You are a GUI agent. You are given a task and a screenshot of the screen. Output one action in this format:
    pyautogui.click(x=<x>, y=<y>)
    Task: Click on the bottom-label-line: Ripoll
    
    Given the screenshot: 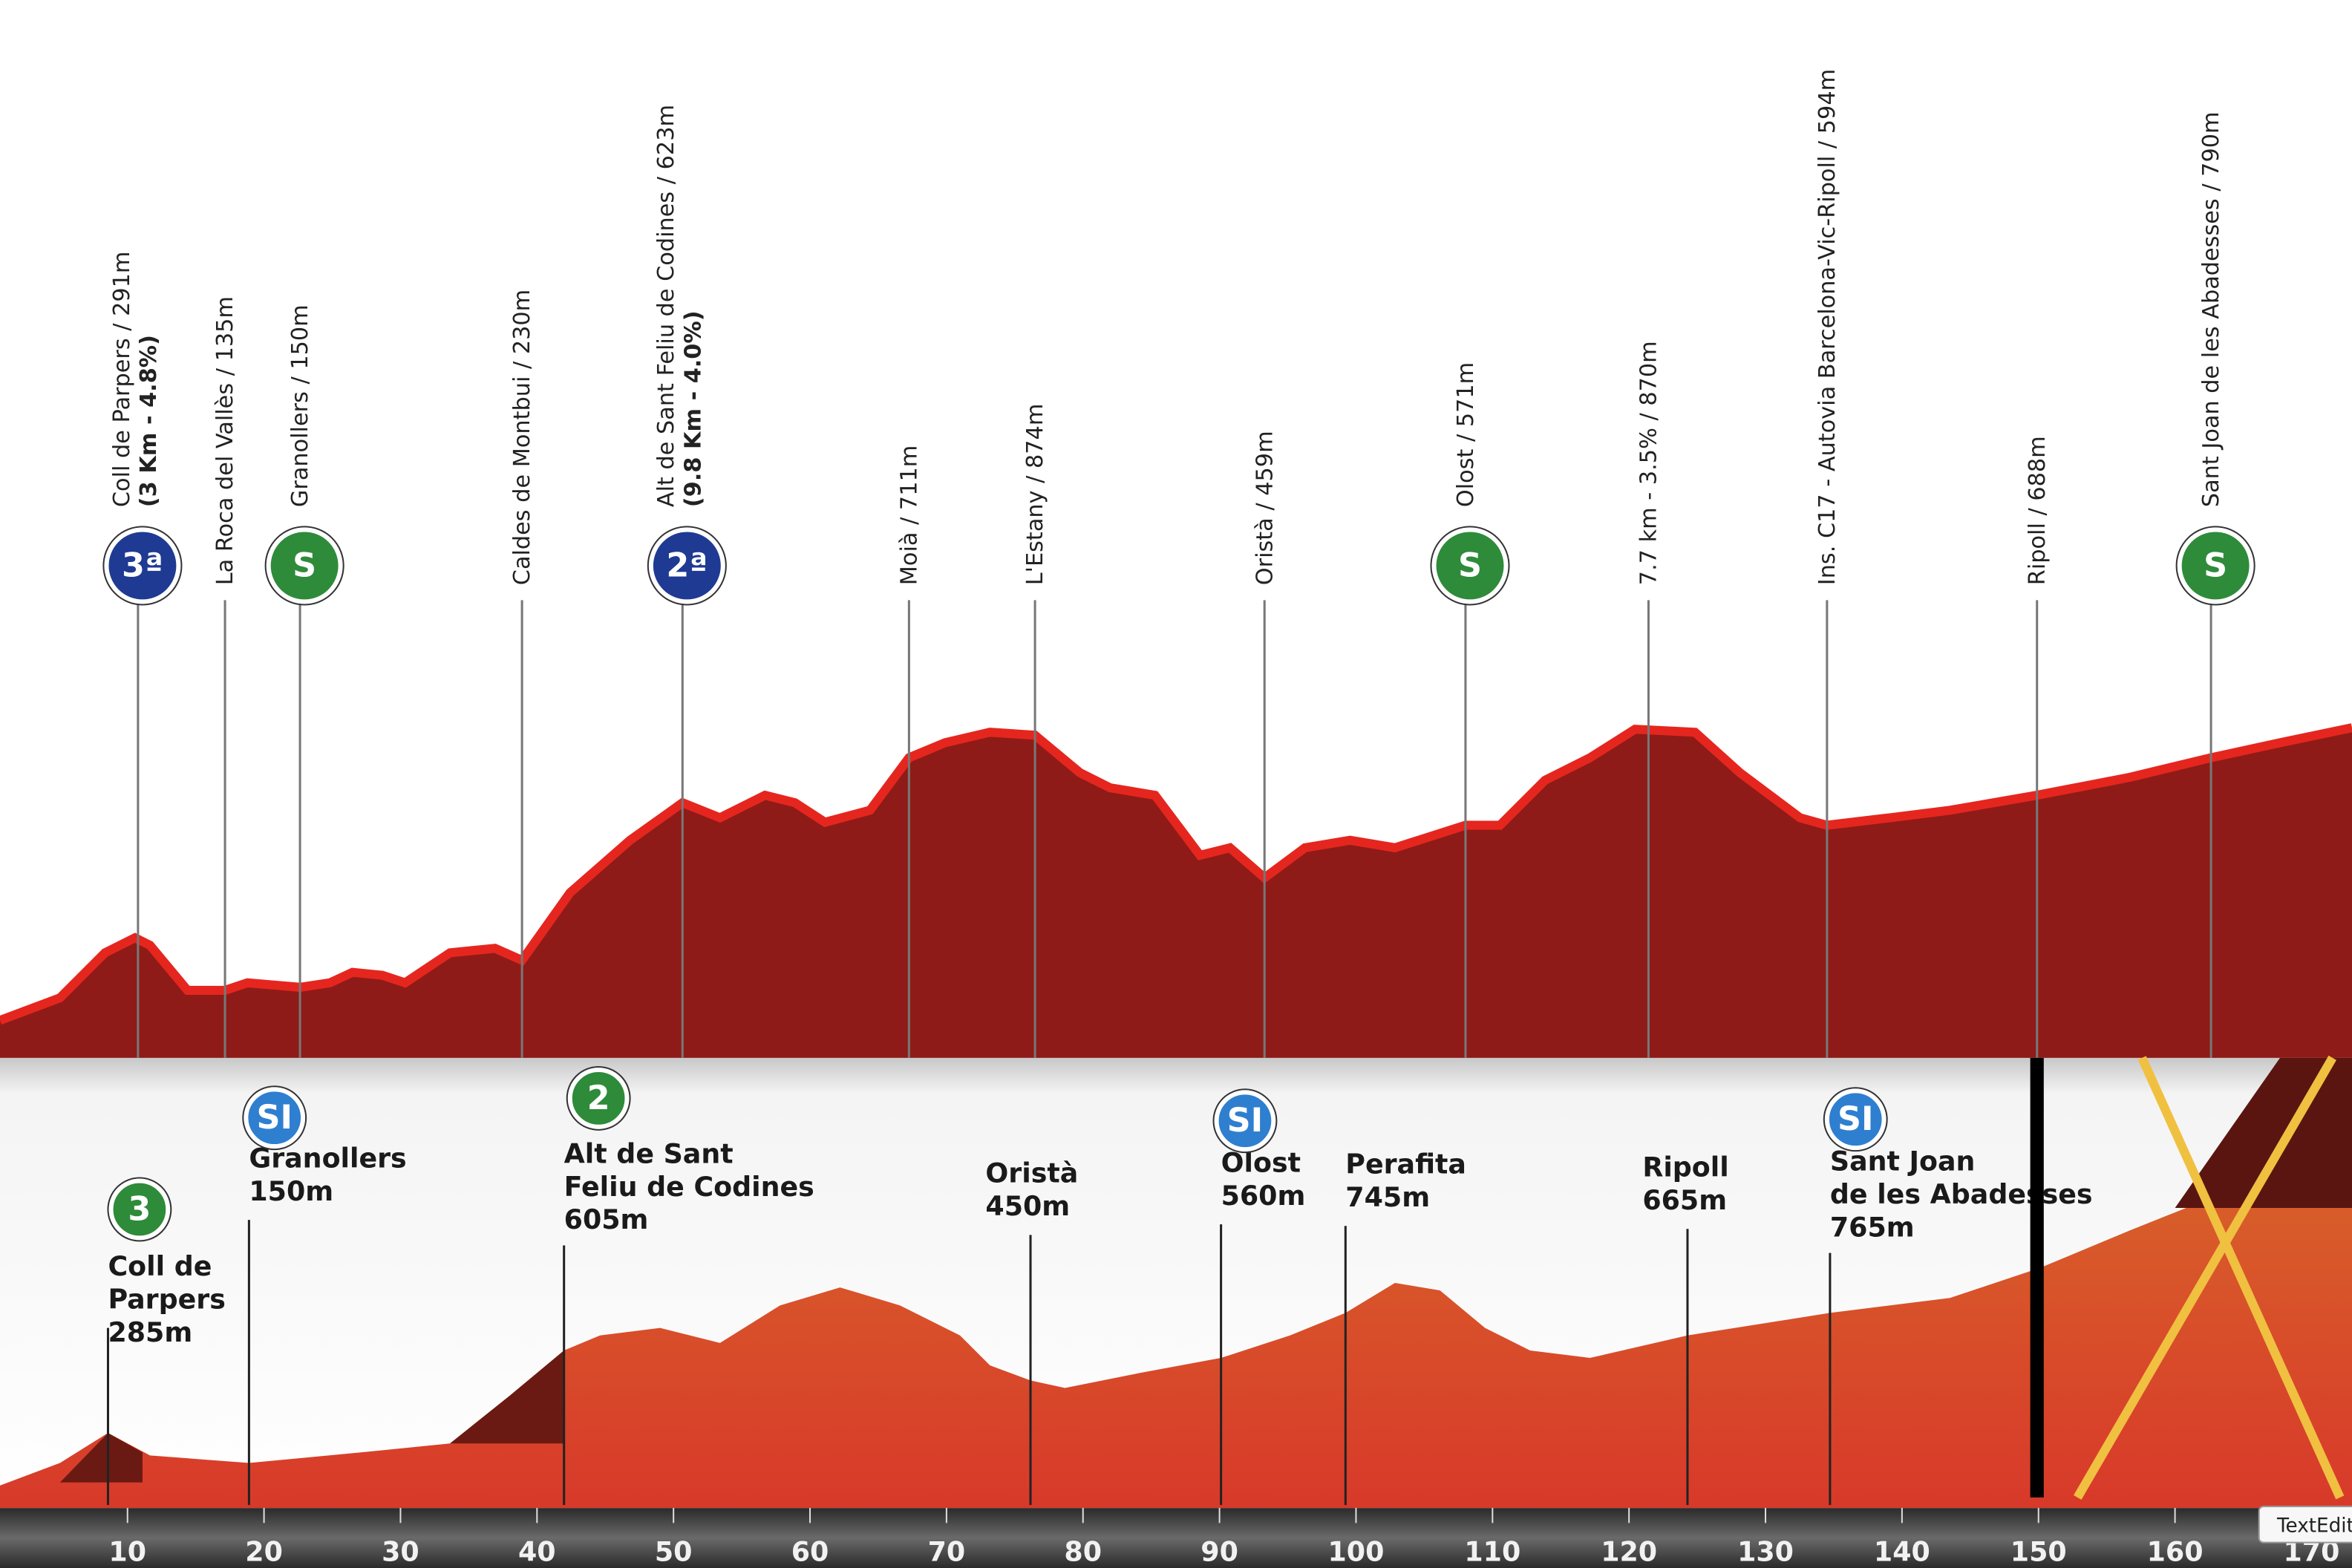 What is the action you would take?
    pyautogui.click(x=1685, y=1167)
    